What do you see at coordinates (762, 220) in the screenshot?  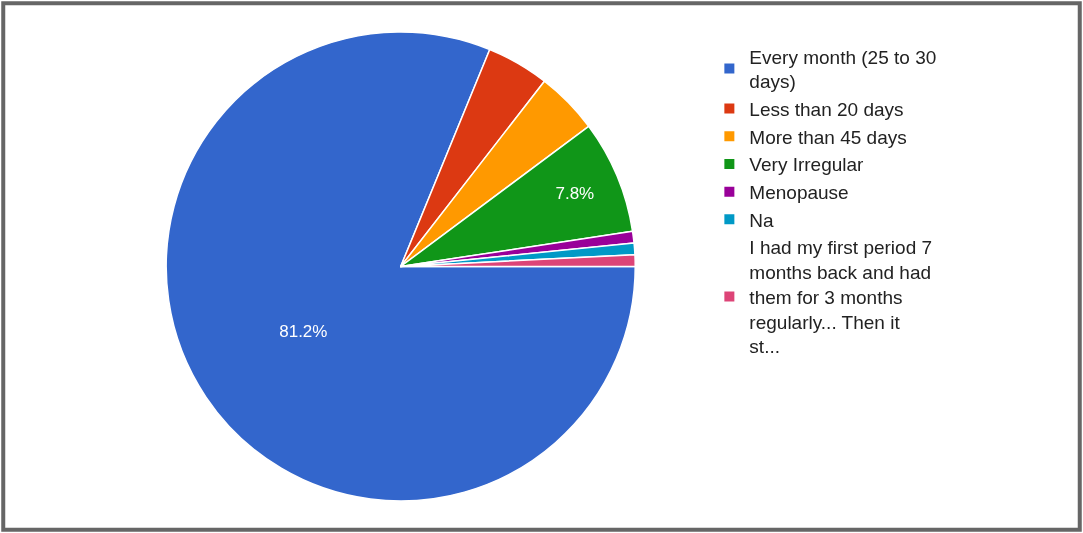 I see `legend-label: Na` at bounding box center [762, 220].